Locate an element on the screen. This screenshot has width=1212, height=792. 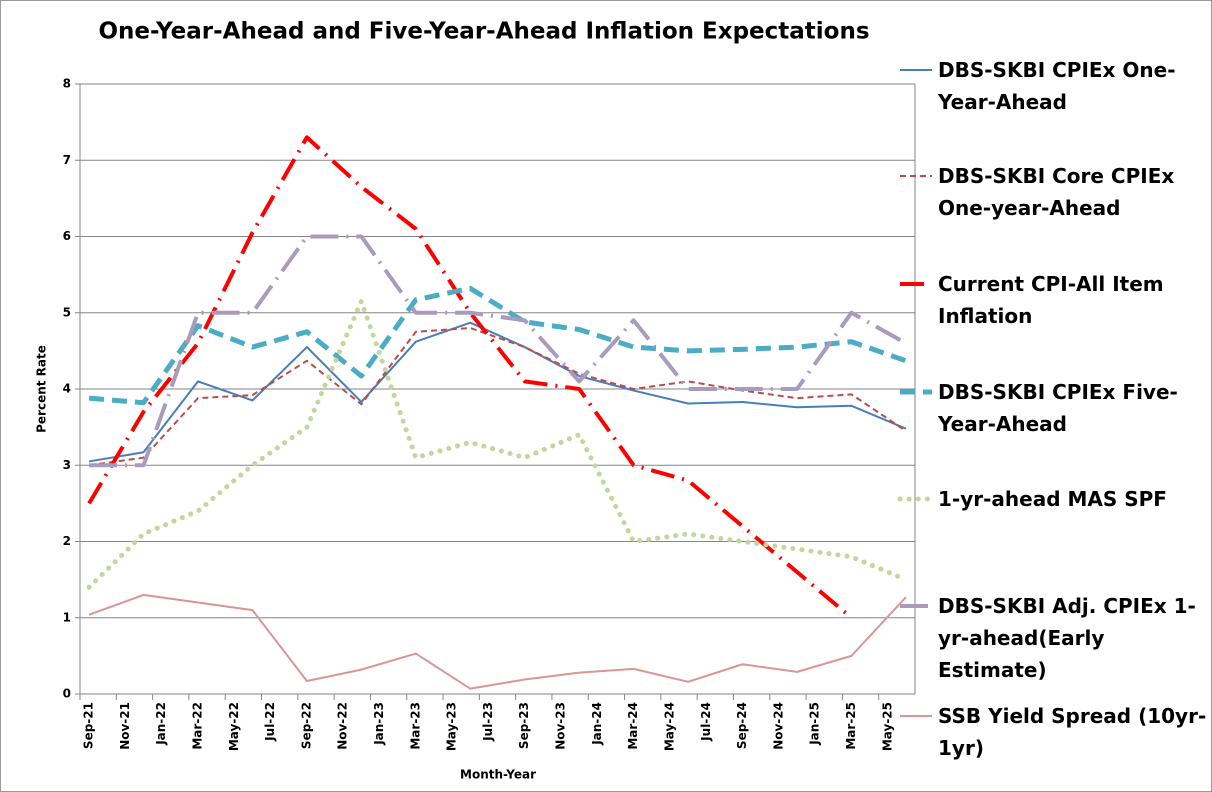
y-tick-label: 5 is located at coordinates (67, 312).